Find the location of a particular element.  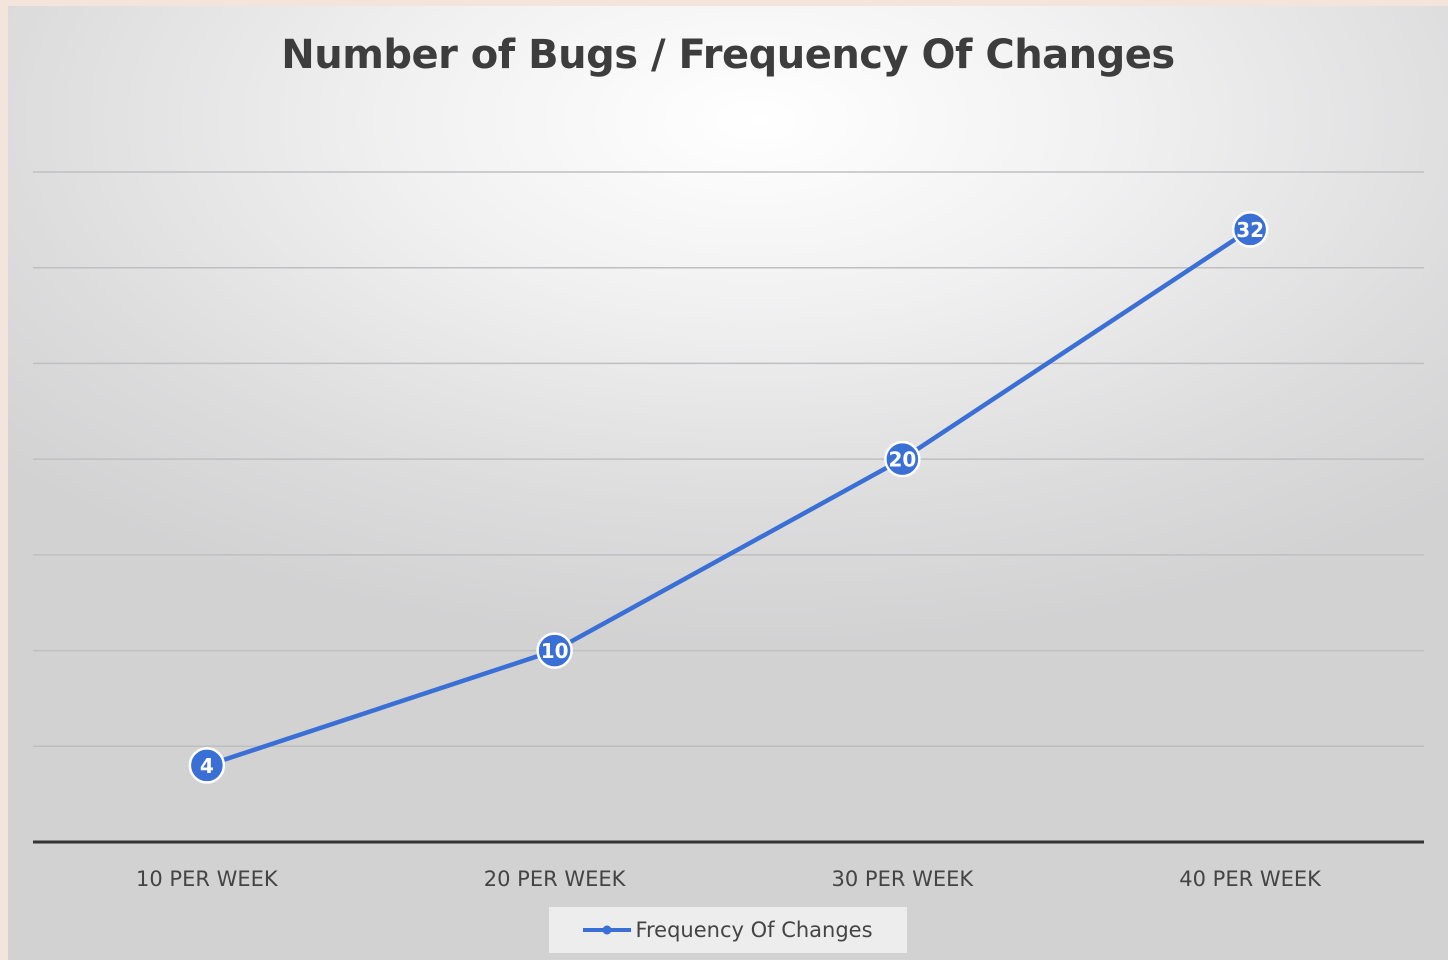

x-tick-label: 20 PER WEEK is located at coordinates (555, 879).